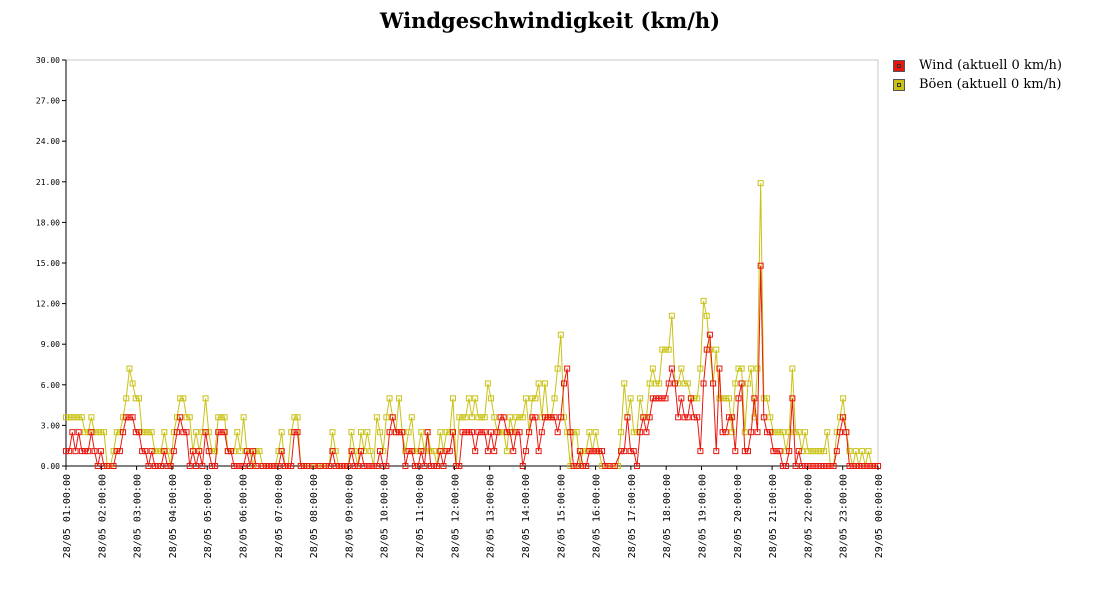 The image size is (1100, 600). I want to click on y-tick-label: 30.00, so click(48, 60).